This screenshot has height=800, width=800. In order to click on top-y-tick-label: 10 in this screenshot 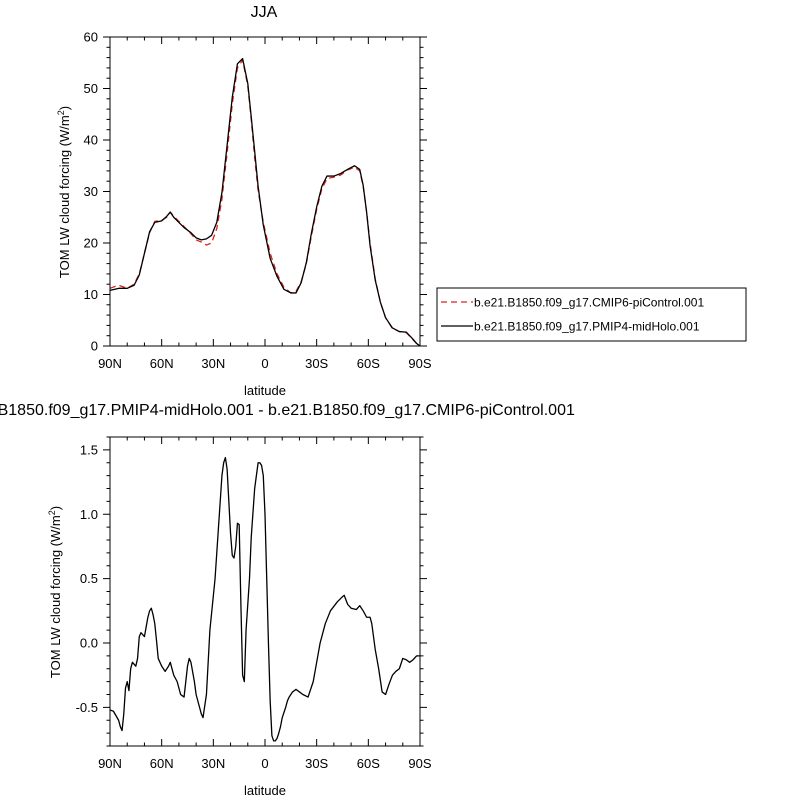, I will do `click(91, 294)`.